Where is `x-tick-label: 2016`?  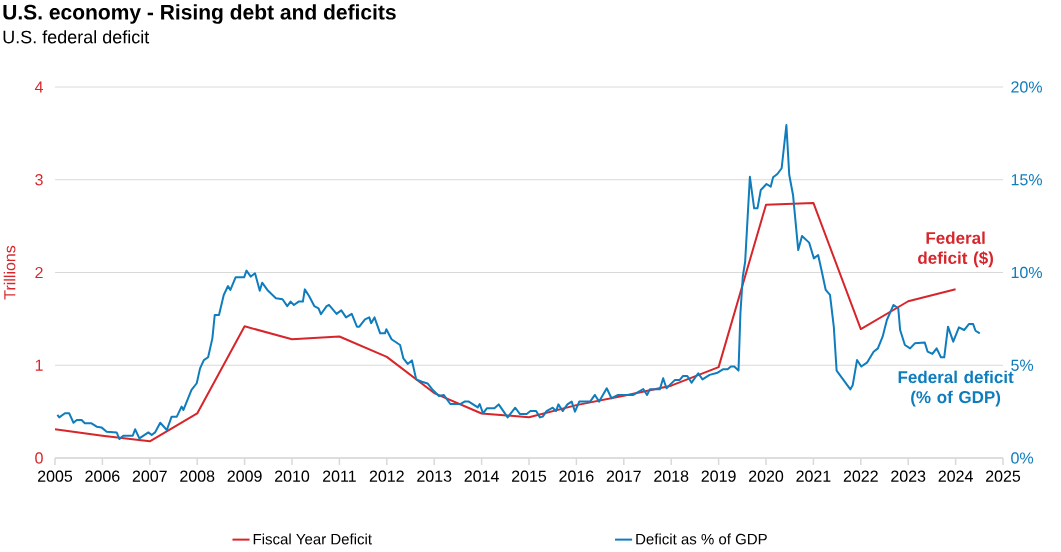
x-tick-label: 2016 is located at coordinates (576, 476).